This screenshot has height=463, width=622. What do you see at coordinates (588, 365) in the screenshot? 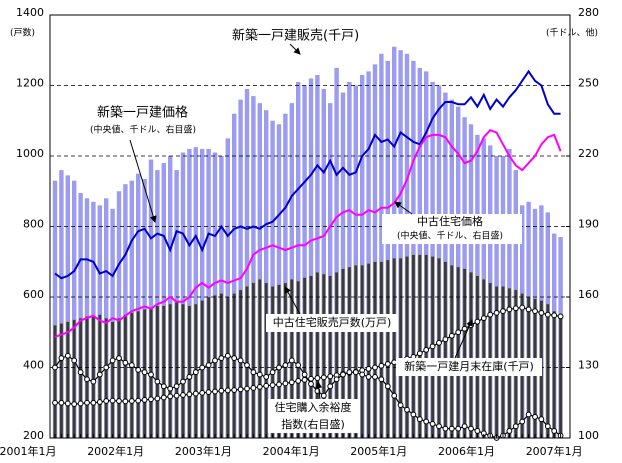
I see `y2-tick-label: 130` at bounding box center [588, 365].